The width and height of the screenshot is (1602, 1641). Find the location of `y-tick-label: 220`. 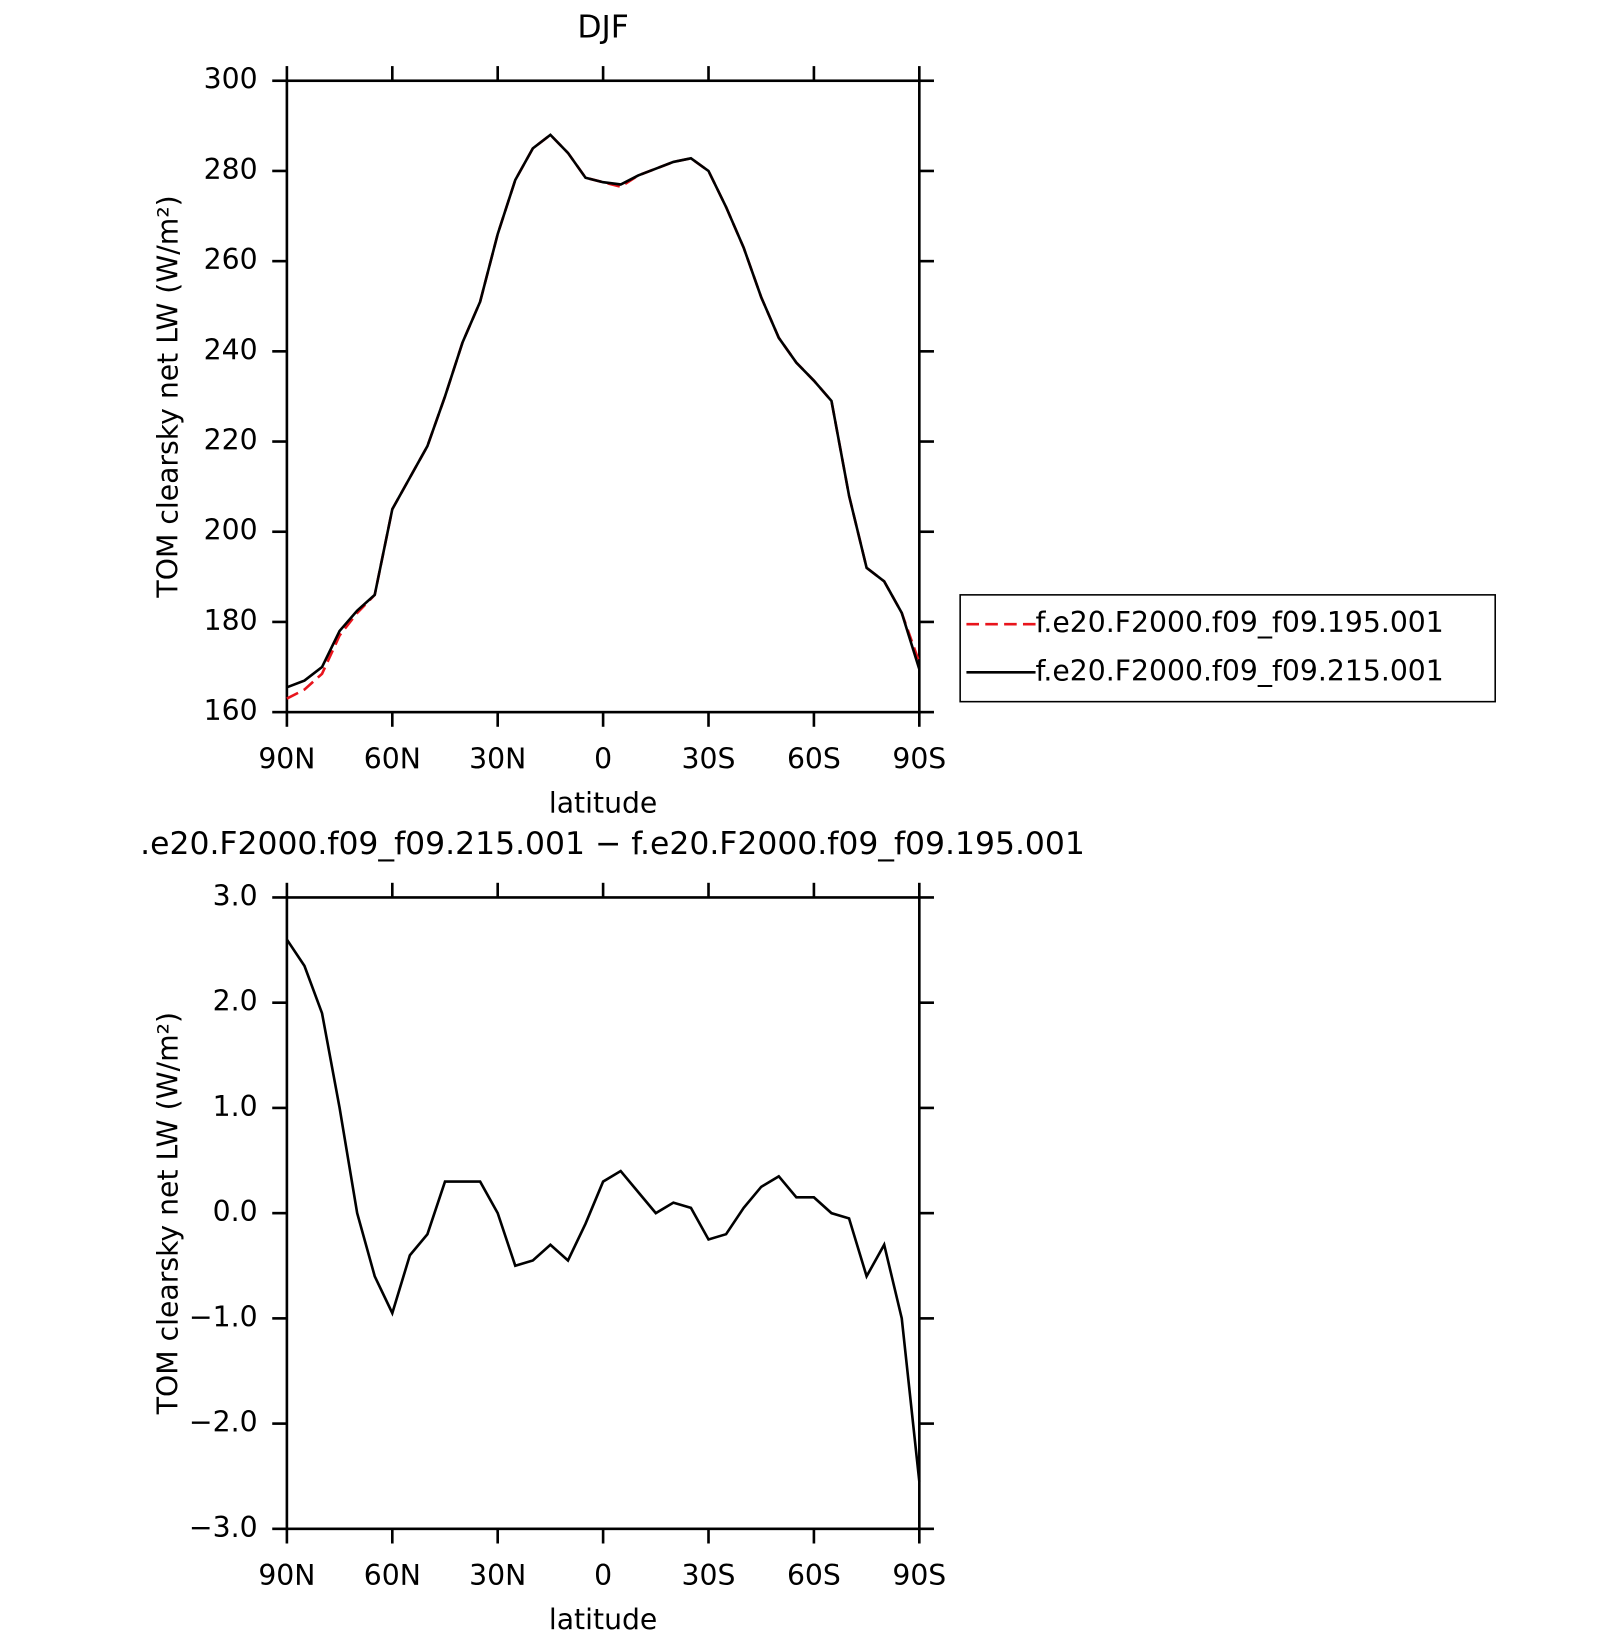

y-tick-label: 220 is located at coordinates (231, 440).